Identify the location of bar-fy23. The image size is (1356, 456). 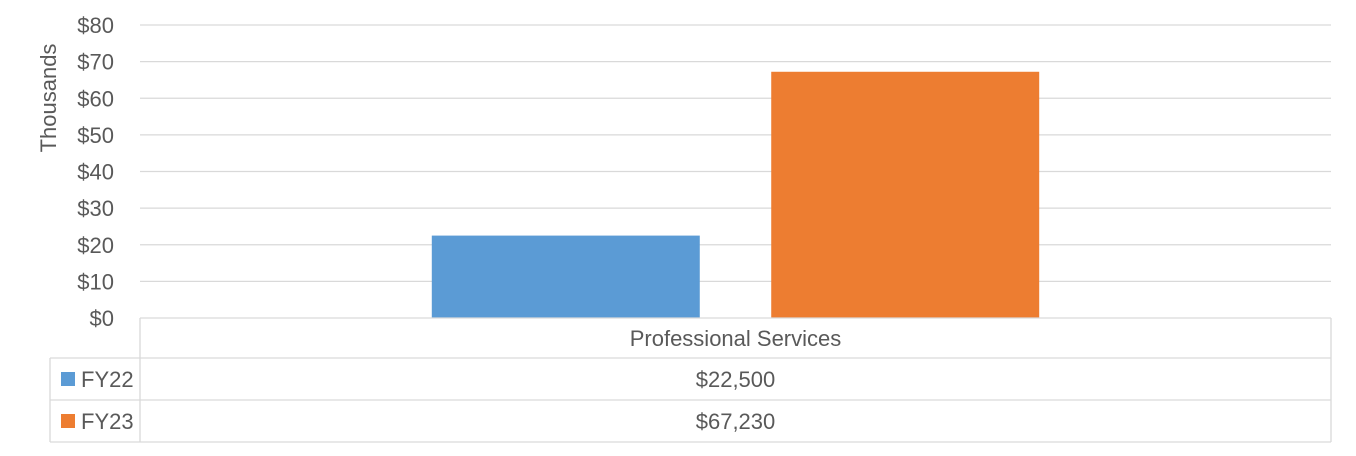
(905, 194).